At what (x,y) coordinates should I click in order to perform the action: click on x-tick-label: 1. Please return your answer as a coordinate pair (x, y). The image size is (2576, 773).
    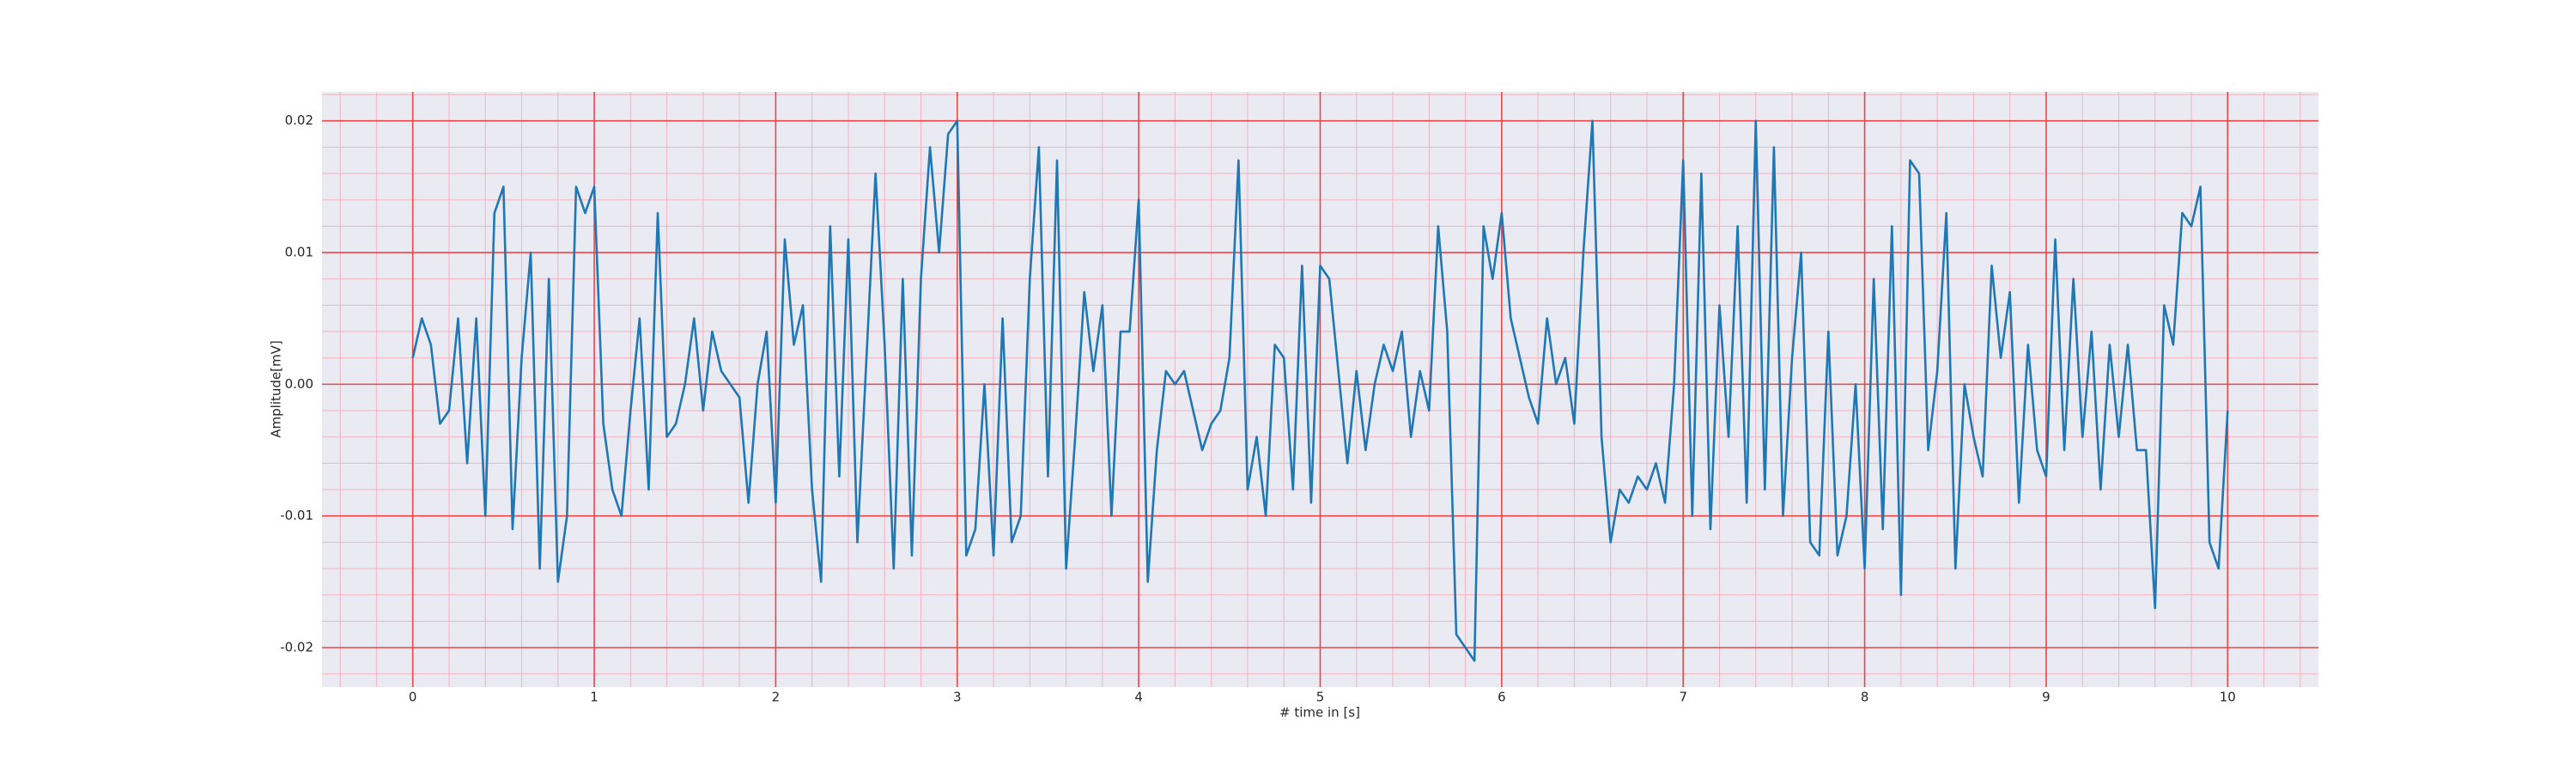
    Looking at the image, I should click on (594, 697).